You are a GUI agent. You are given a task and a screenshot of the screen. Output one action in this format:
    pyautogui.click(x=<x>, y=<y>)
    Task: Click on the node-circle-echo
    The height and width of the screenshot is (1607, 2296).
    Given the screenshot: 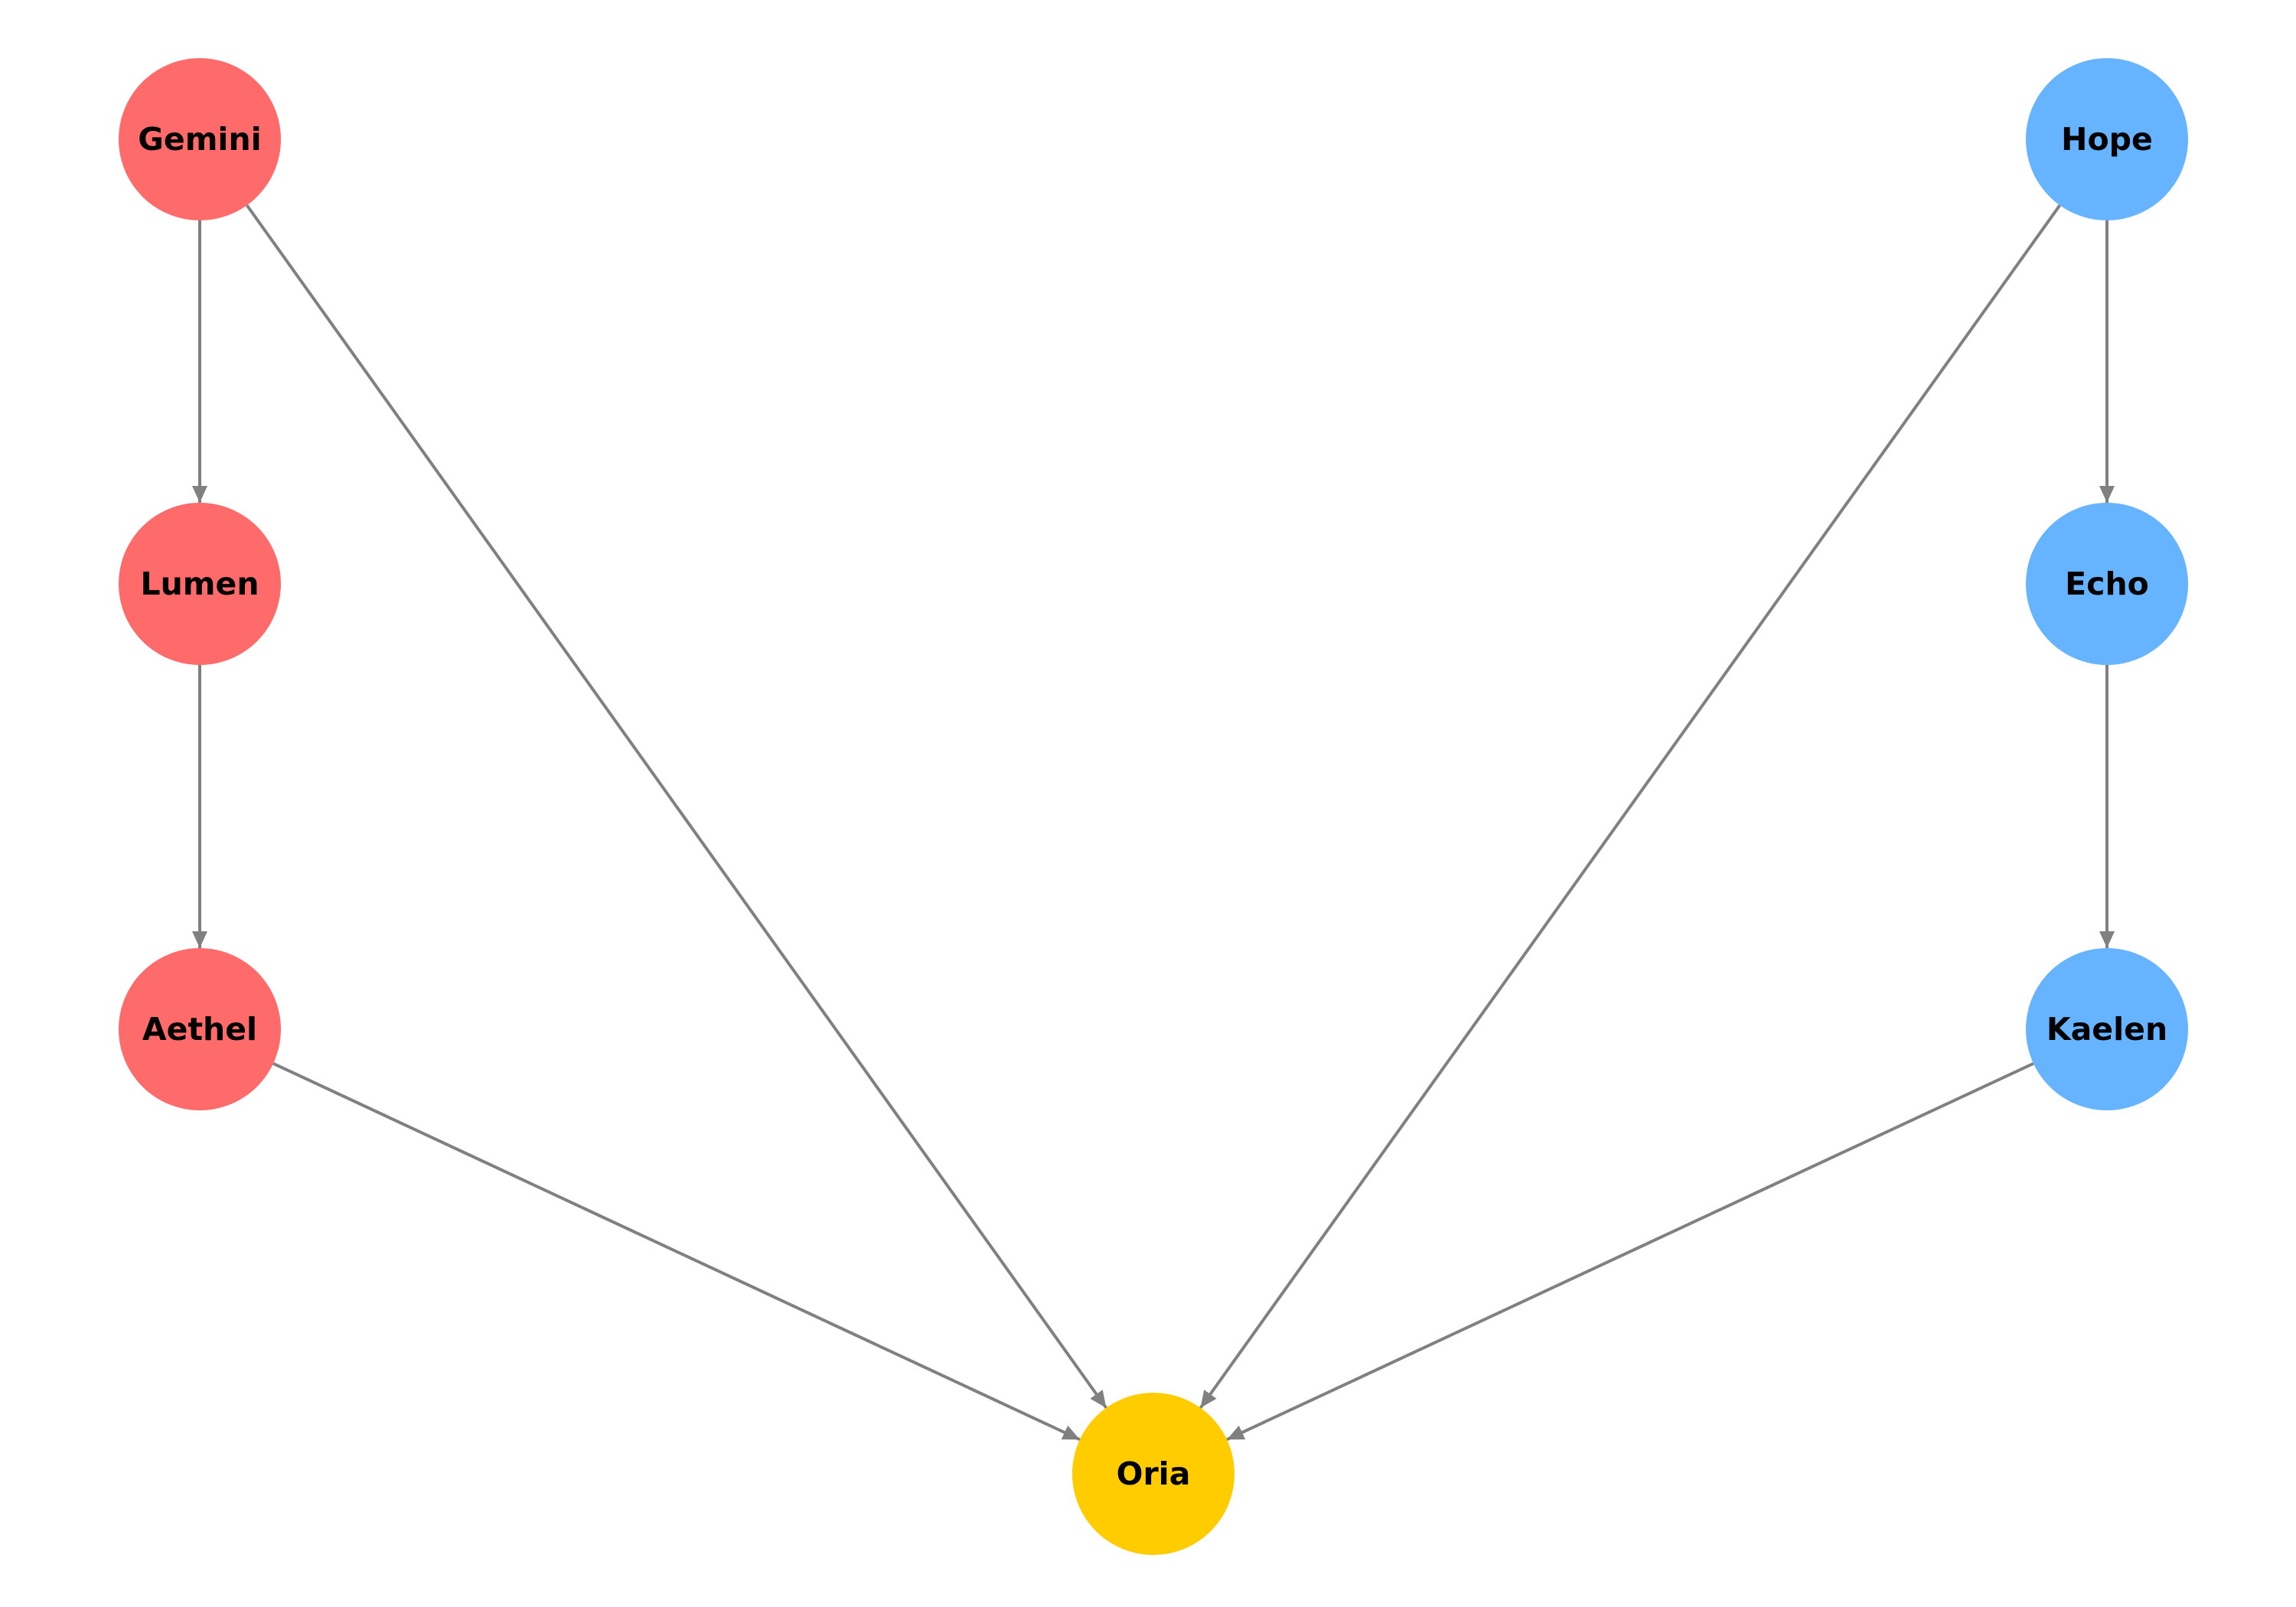 What is the action you would take?
    pyautogui.click(x=2107, y=584)
    